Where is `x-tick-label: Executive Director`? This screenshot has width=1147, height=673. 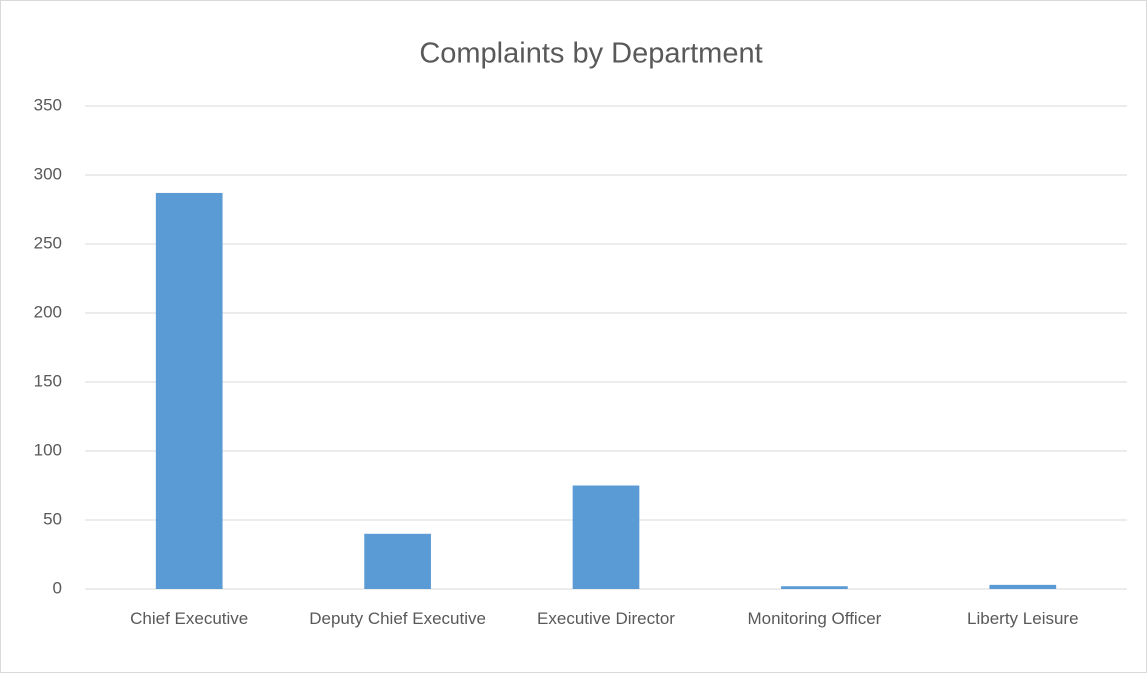
x-tick-label: Executive Director is located at coordinates (606, 618).